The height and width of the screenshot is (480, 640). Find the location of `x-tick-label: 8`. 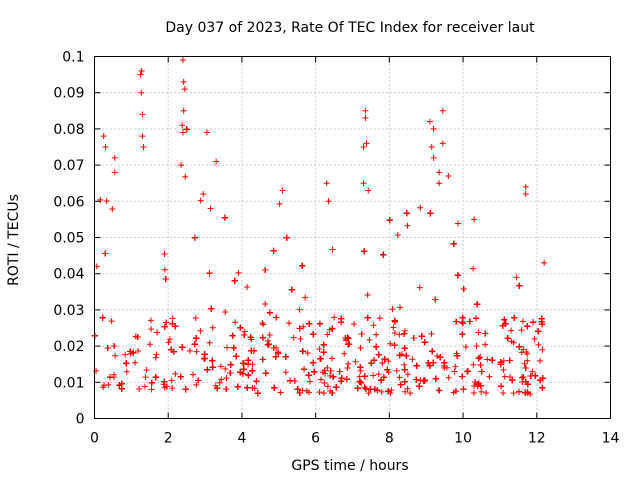

x-tick-label: 8 is located at coordinates (389, 439).